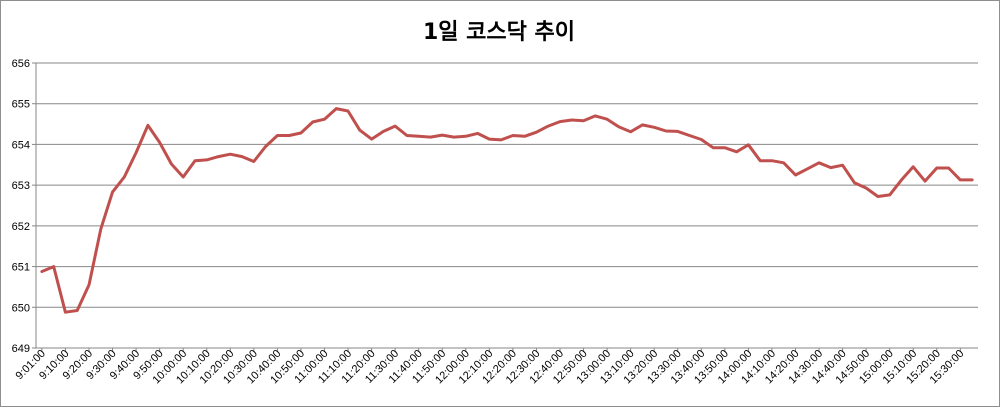 This screenshot has width=1000, height=407. Describe the element at coordinates (21, 268) in the screenshot. I see `y-tick-label: 651` at that location.